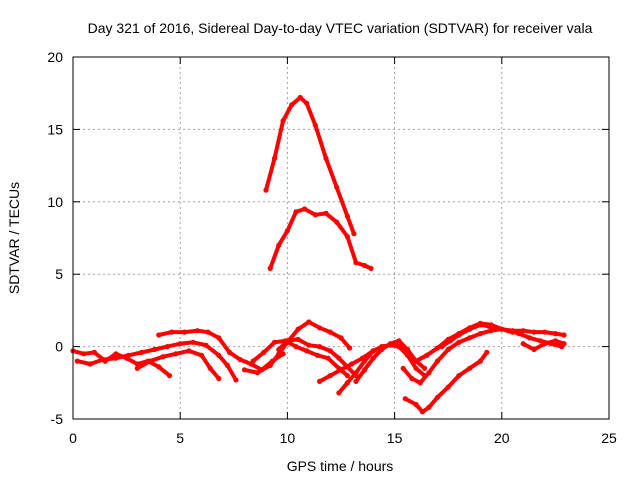  What do you see at coordinates (502, 438) in the screenshot?
I see `x-tick-label: 20` at bounding box center [502, 438].